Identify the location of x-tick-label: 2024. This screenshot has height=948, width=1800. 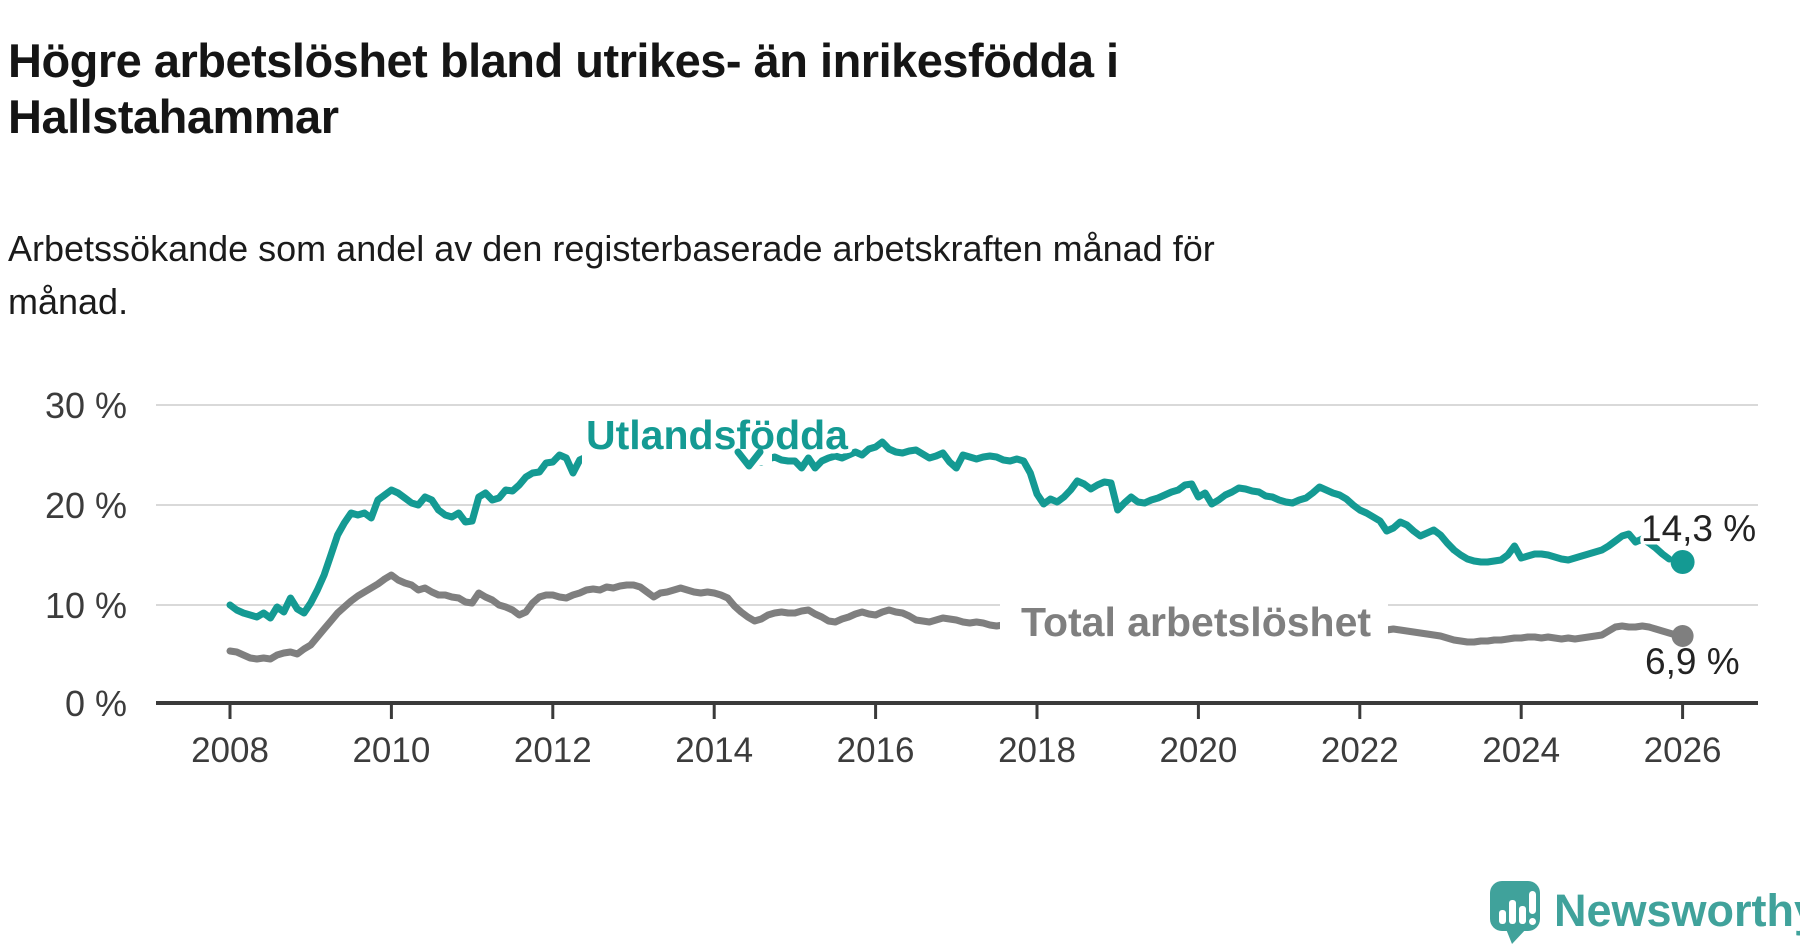
(1521, 750).